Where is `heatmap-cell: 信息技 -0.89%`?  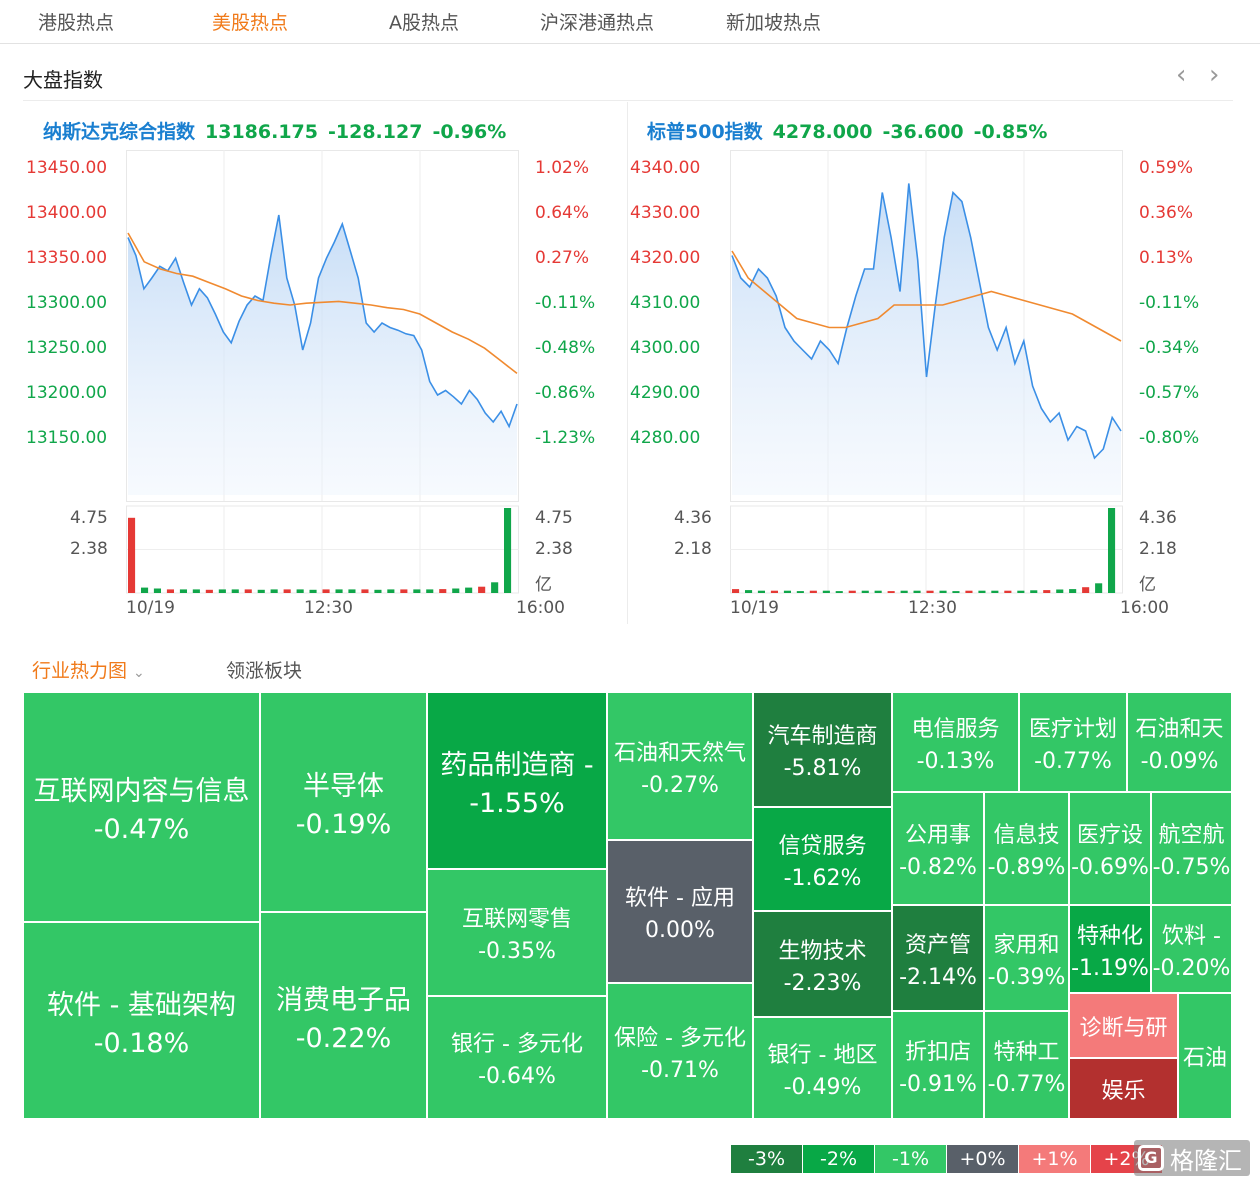 heatmap-cell: 信息技 -0.89% is located at coordinates (1026, 848).